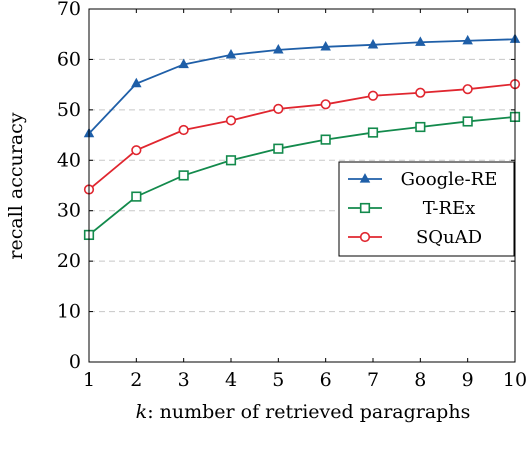 This screenshot has width=528, height=452. I want to click on x-tick-label: 7, so click(373, 380).